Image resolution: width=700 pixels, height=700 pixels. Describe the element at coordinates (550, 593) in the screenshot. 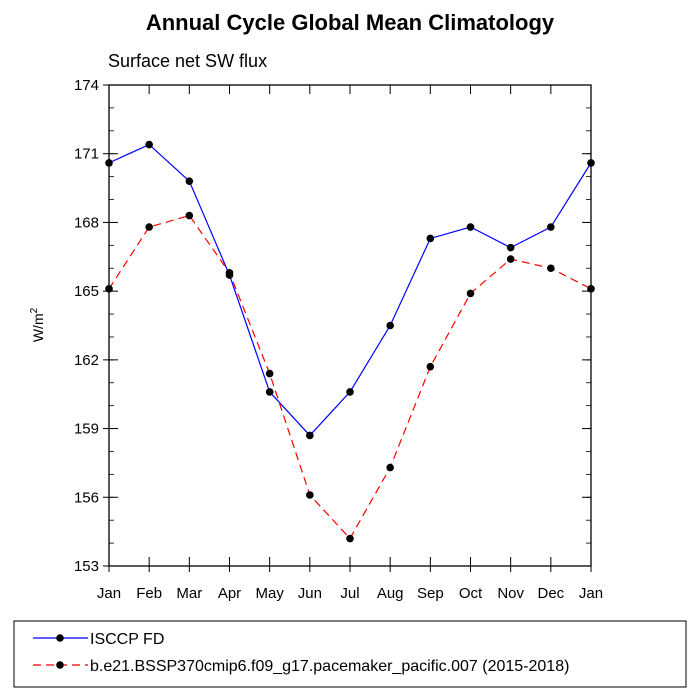

I see `x-tick-label: Dec` at that location.